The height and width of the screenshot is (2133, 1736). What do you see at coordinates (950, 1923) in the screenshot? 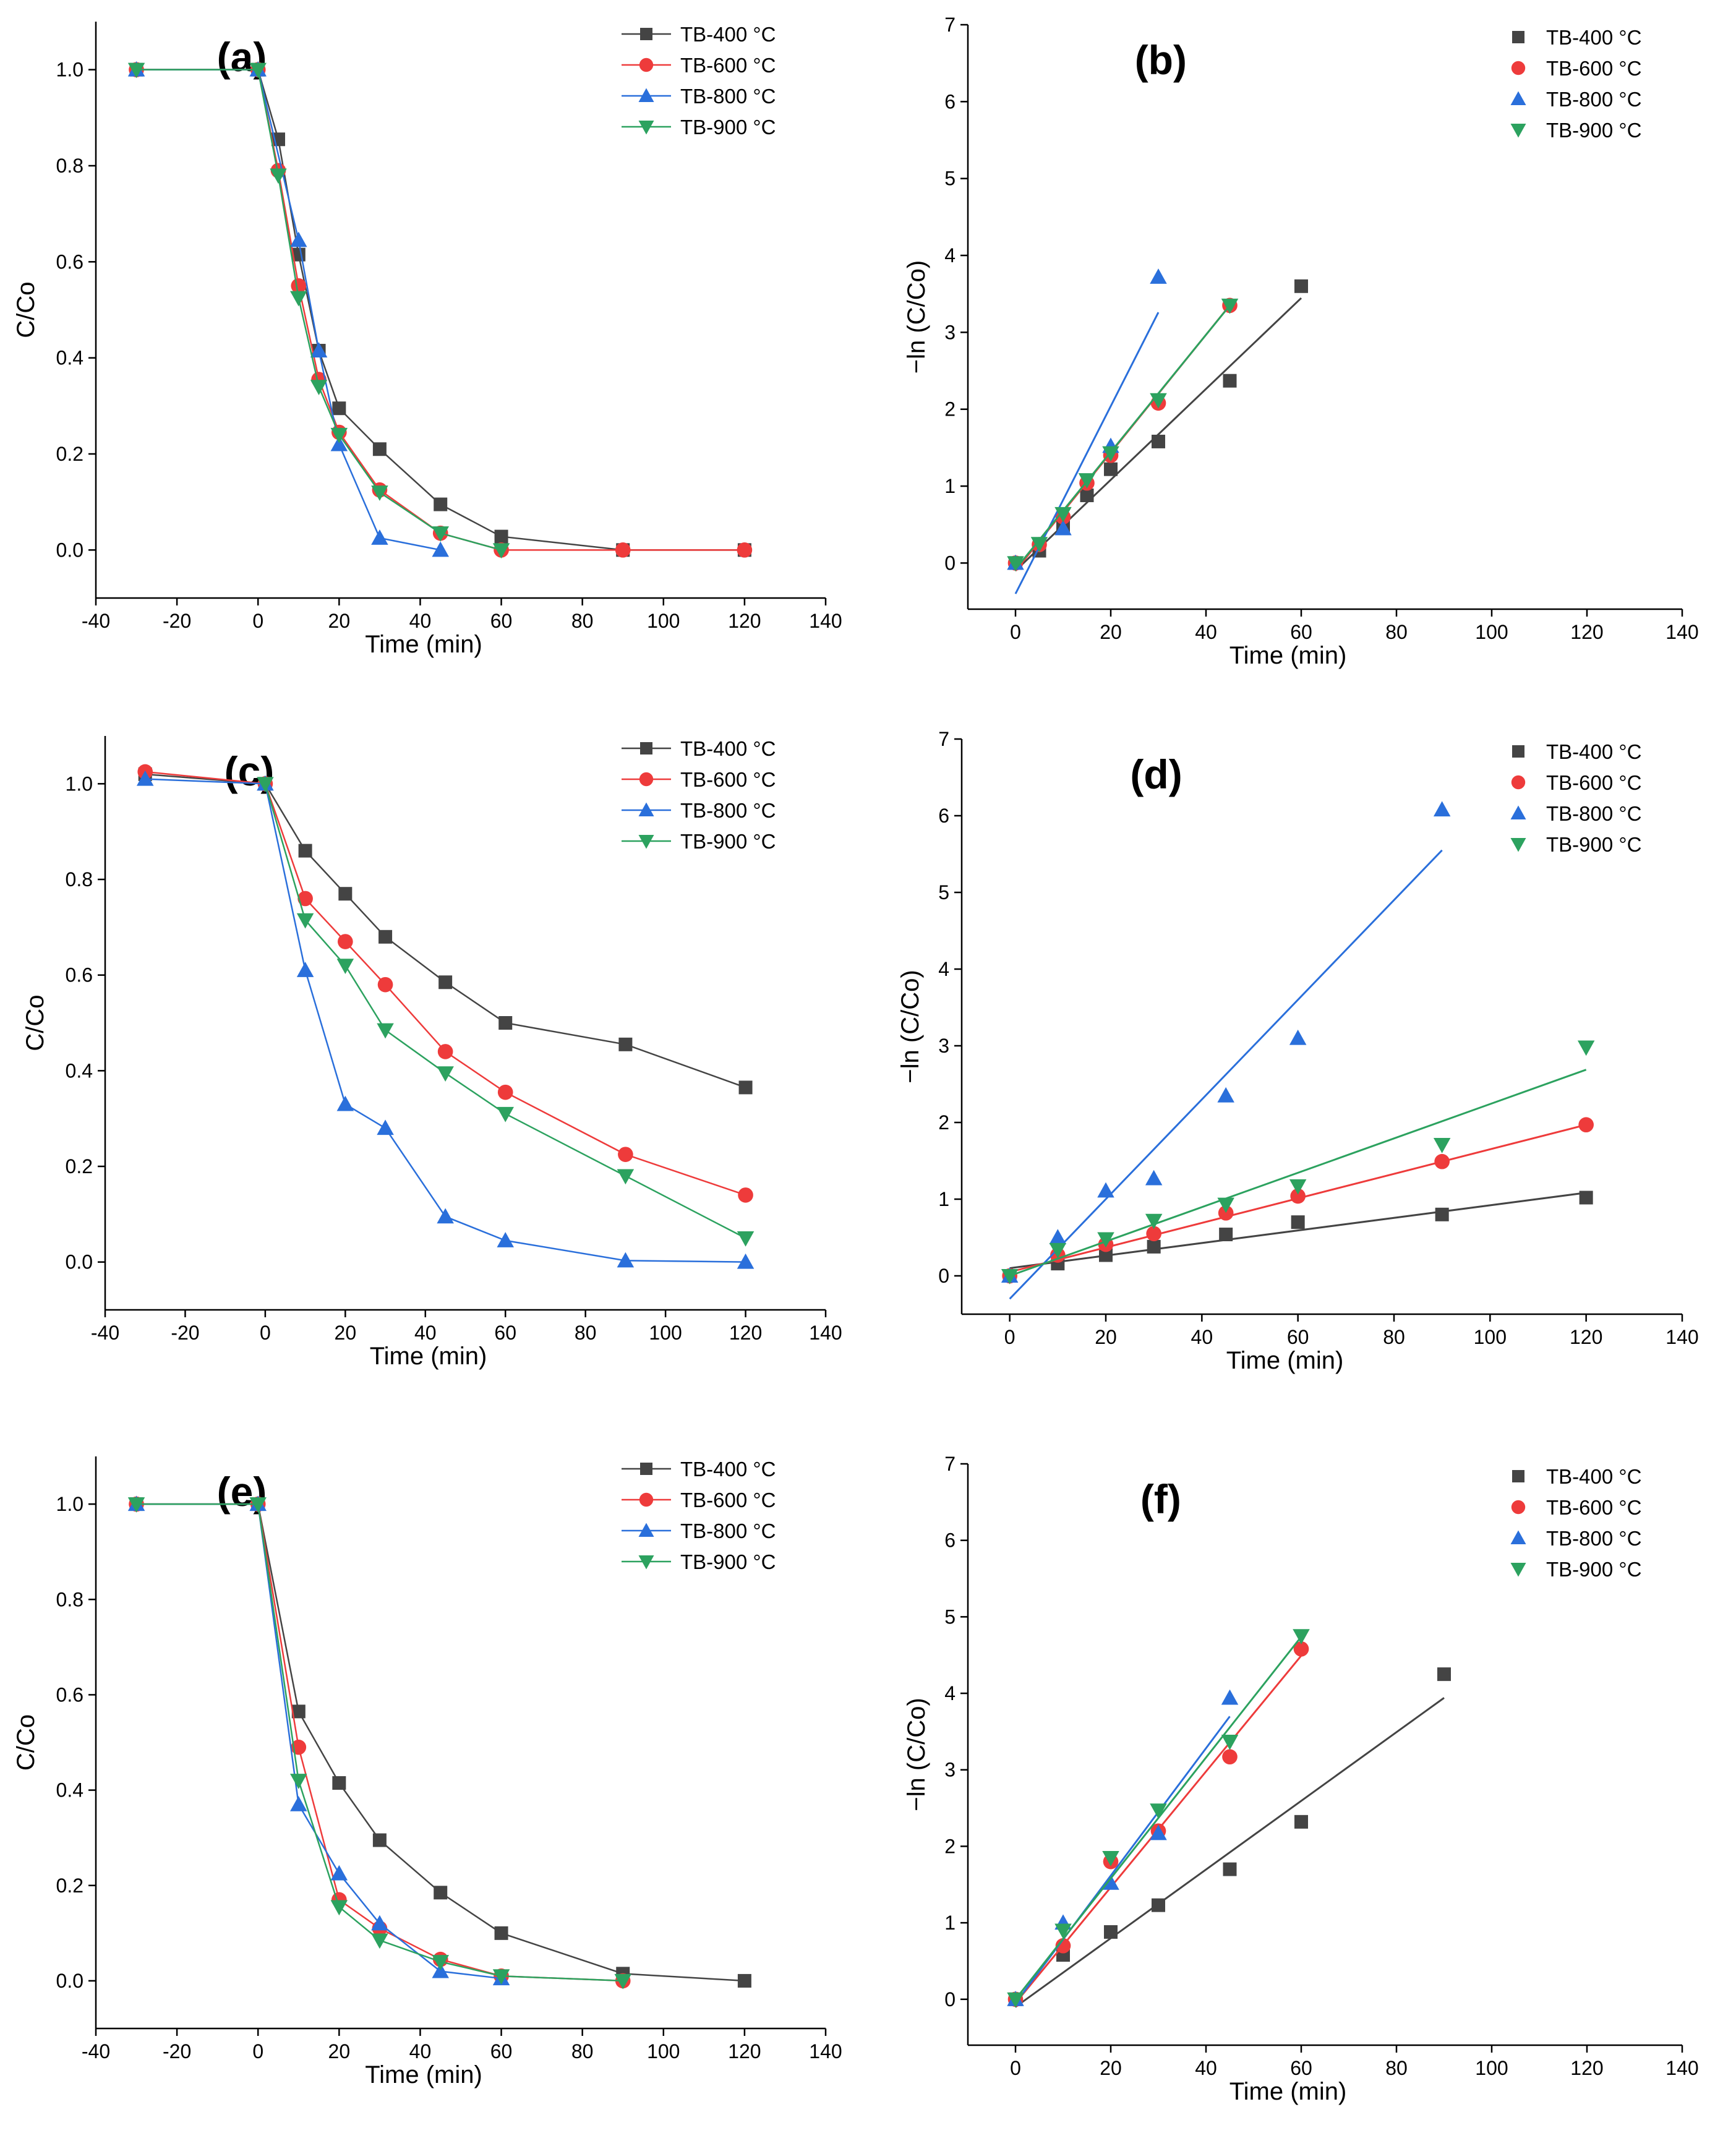
I see `y-tick-label: 1` at bounding box center [950, 1923].